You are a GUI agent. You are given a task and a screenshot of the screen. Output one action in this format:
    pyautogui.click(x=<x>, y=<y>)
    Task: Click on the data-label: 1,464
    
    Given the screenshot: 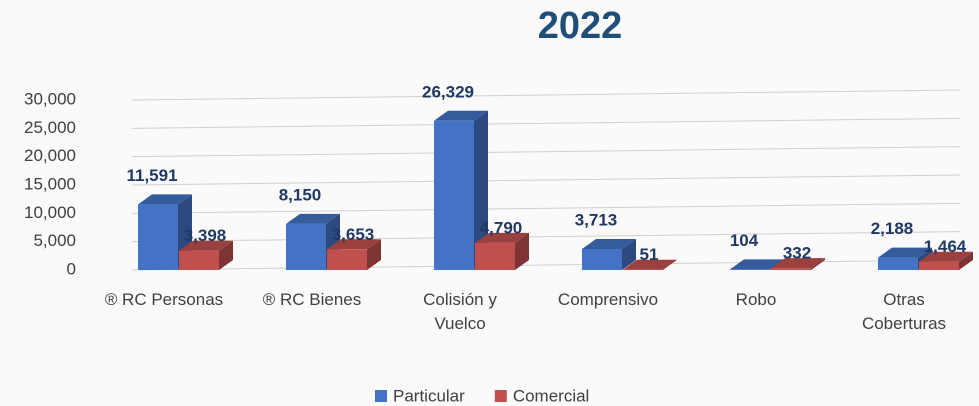 What is the action you would take?
    pyautogui.click(x=945, y=246)
    